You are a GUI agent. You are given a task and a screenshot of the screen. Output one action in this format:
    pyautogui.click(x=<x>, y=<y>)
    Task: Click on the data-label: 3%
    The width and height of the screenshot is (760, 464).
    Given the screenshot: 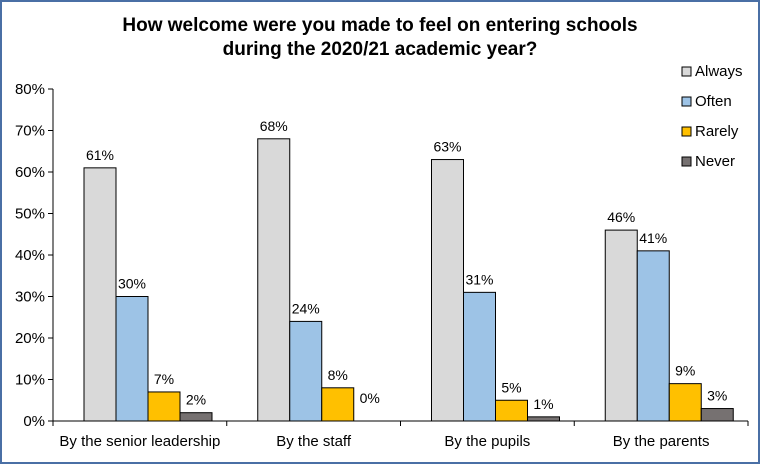 What is the action you would take?
    pyautogui.click(x=717, y=396)
    